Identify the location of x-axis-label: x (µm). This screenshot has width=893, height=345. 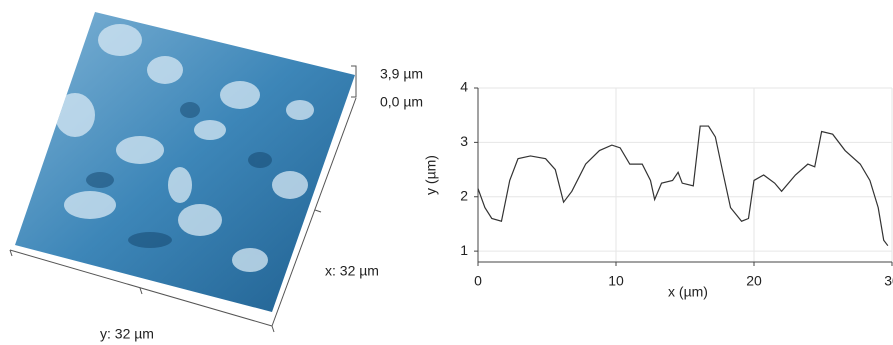
(688, 292).